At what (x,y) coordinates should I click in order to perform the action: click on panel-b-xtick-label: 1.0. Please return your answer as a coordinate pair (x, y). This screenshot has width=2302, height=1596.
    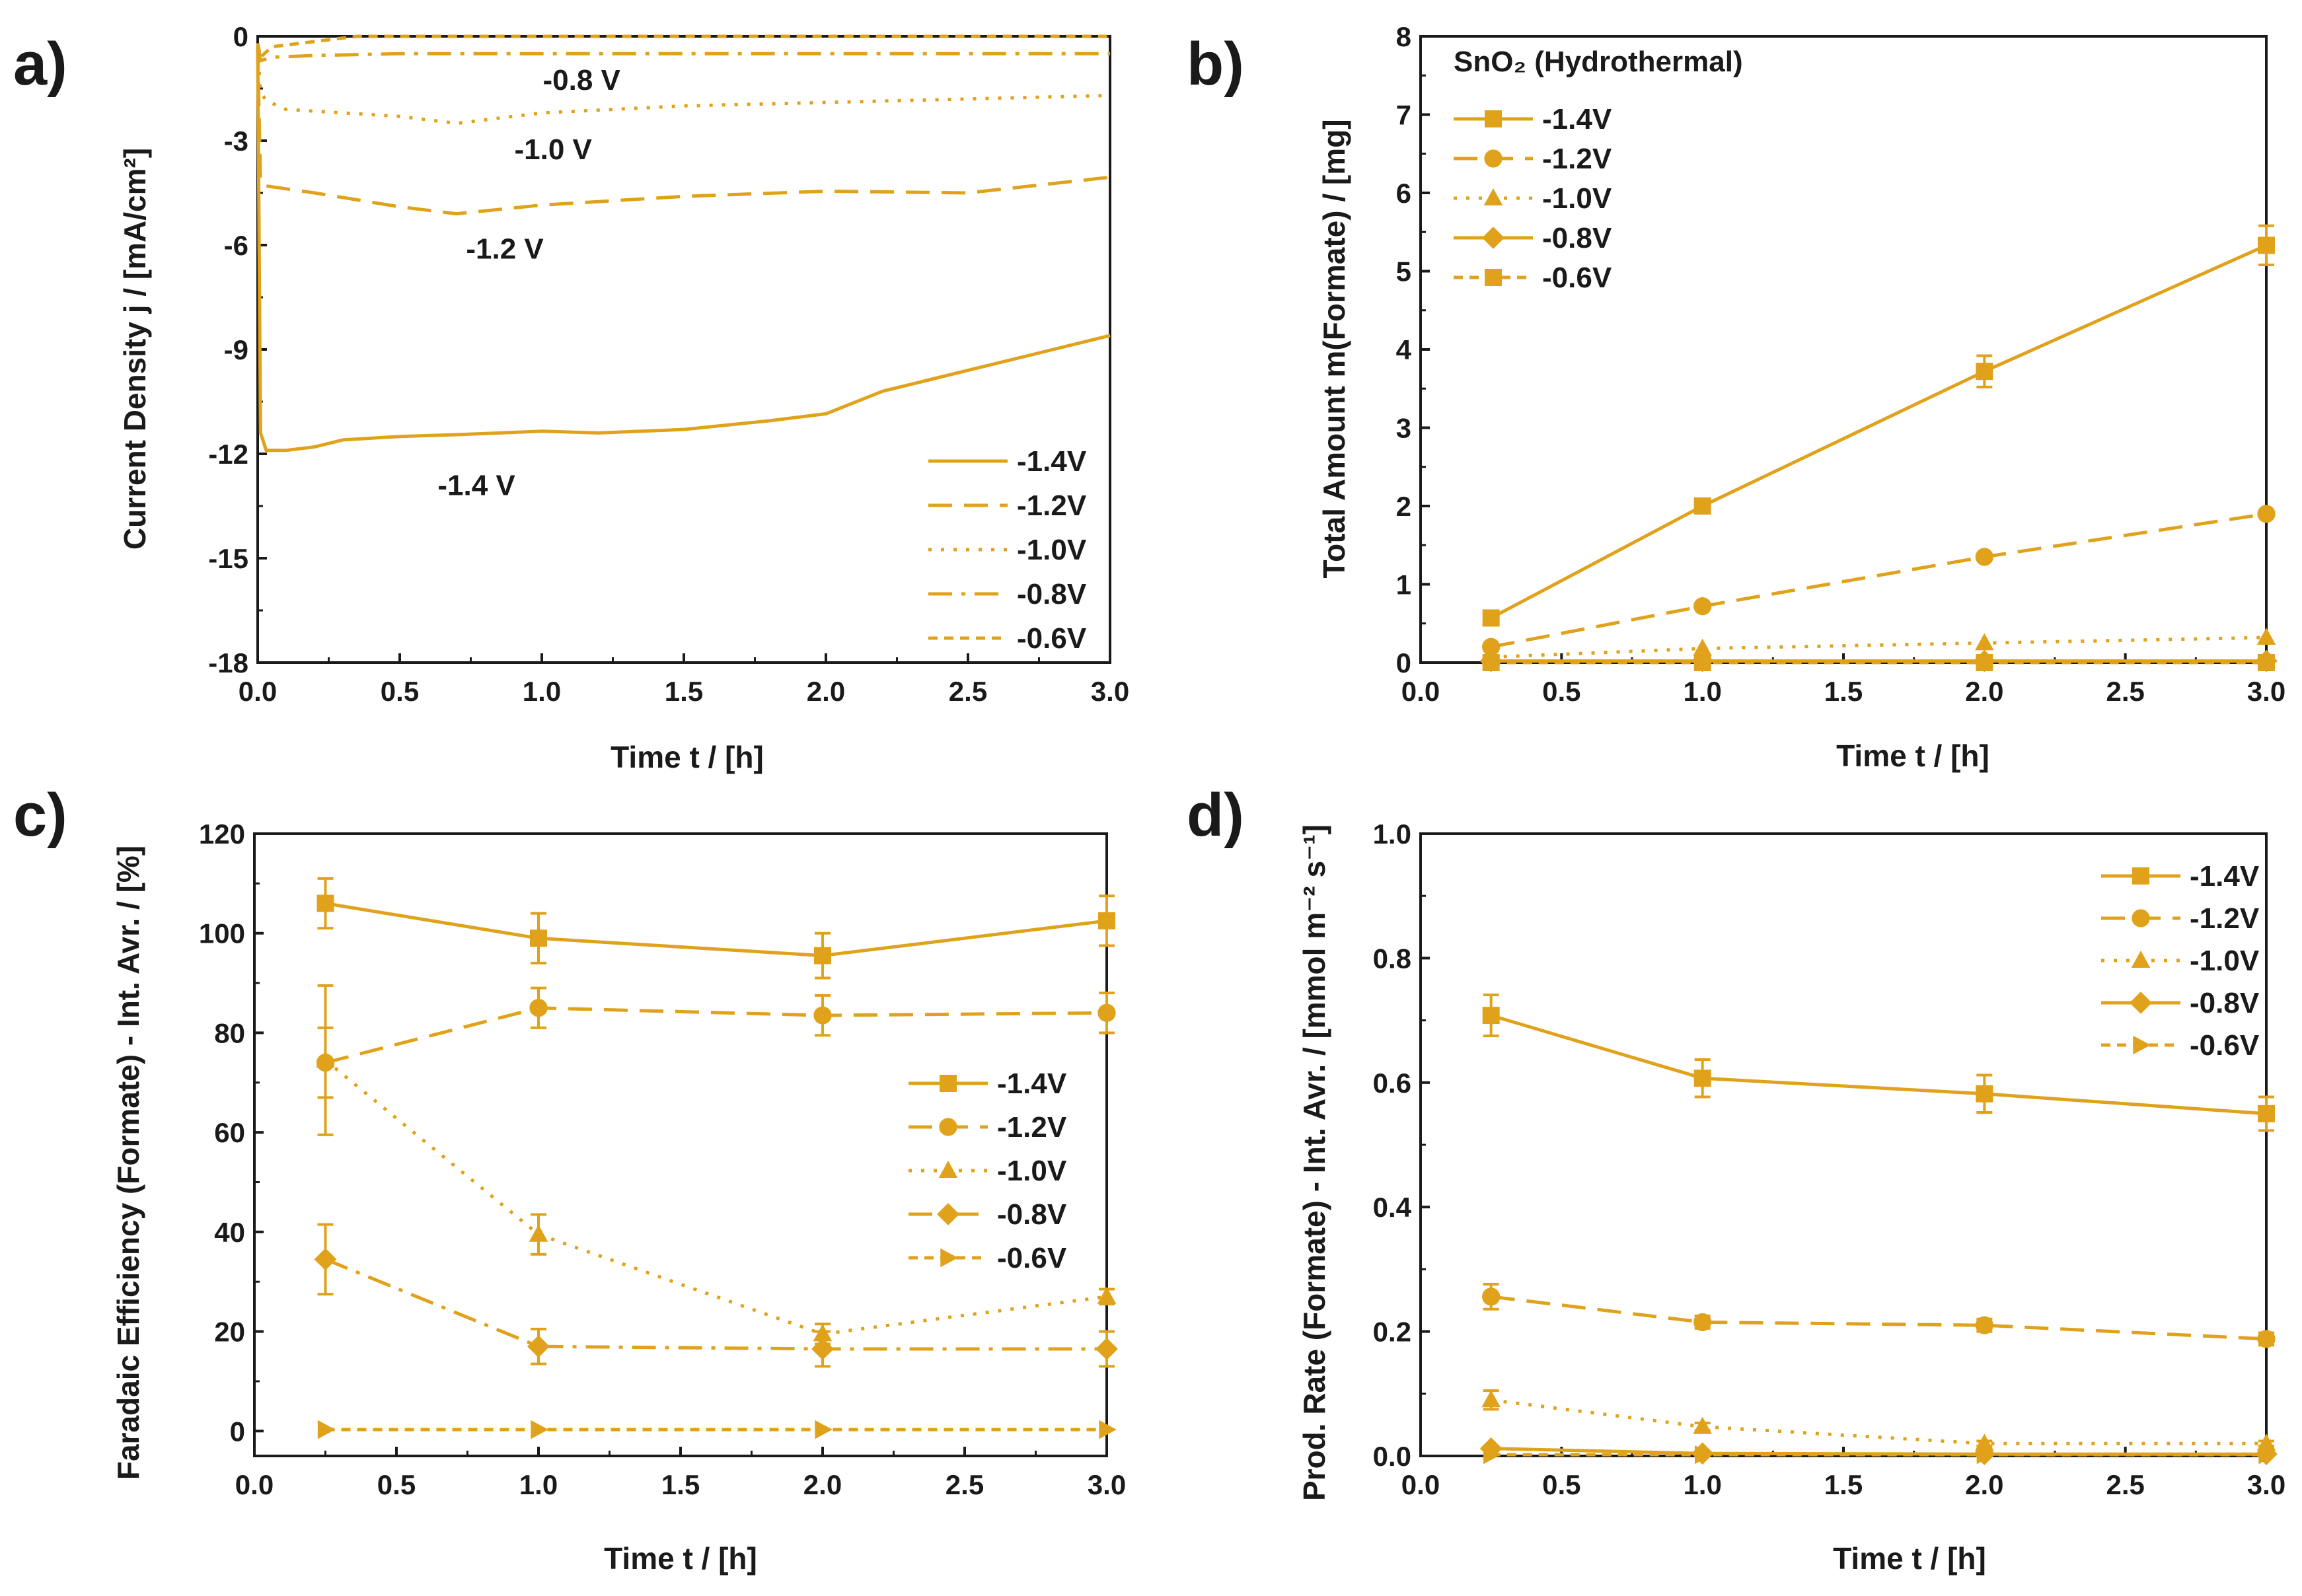
    Looking at the image, I should click on (1702, 691).